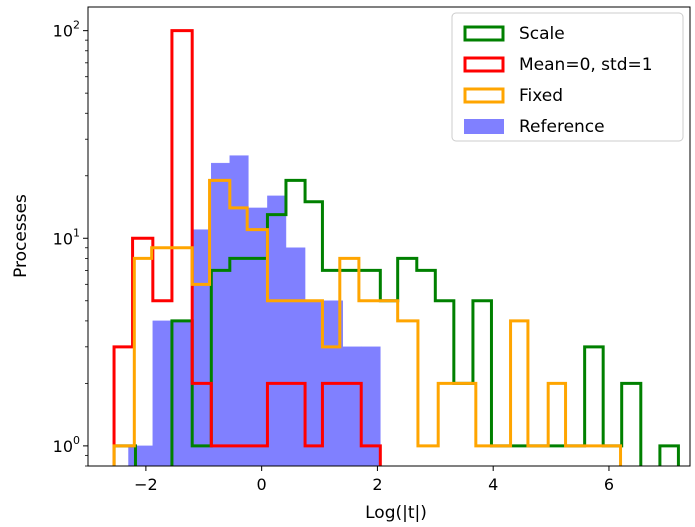 The image size is (695, 527). I want to click on x-tick-label: 6, so click(609, 484).